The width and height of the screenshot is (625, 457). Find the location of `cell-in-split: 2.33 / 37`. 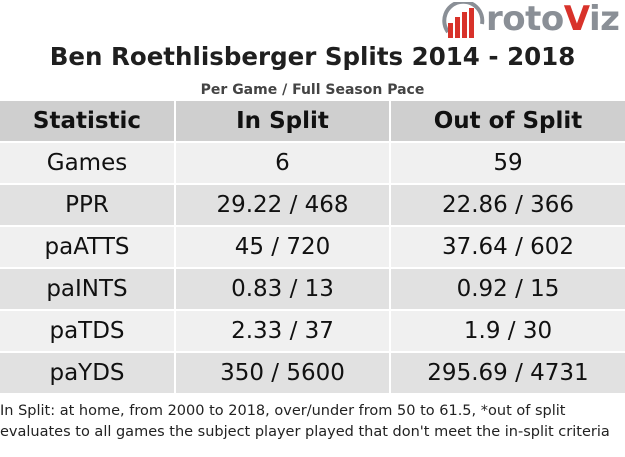

cell-in-split: 2.33 / 37 is located at coordinates (283, 332).